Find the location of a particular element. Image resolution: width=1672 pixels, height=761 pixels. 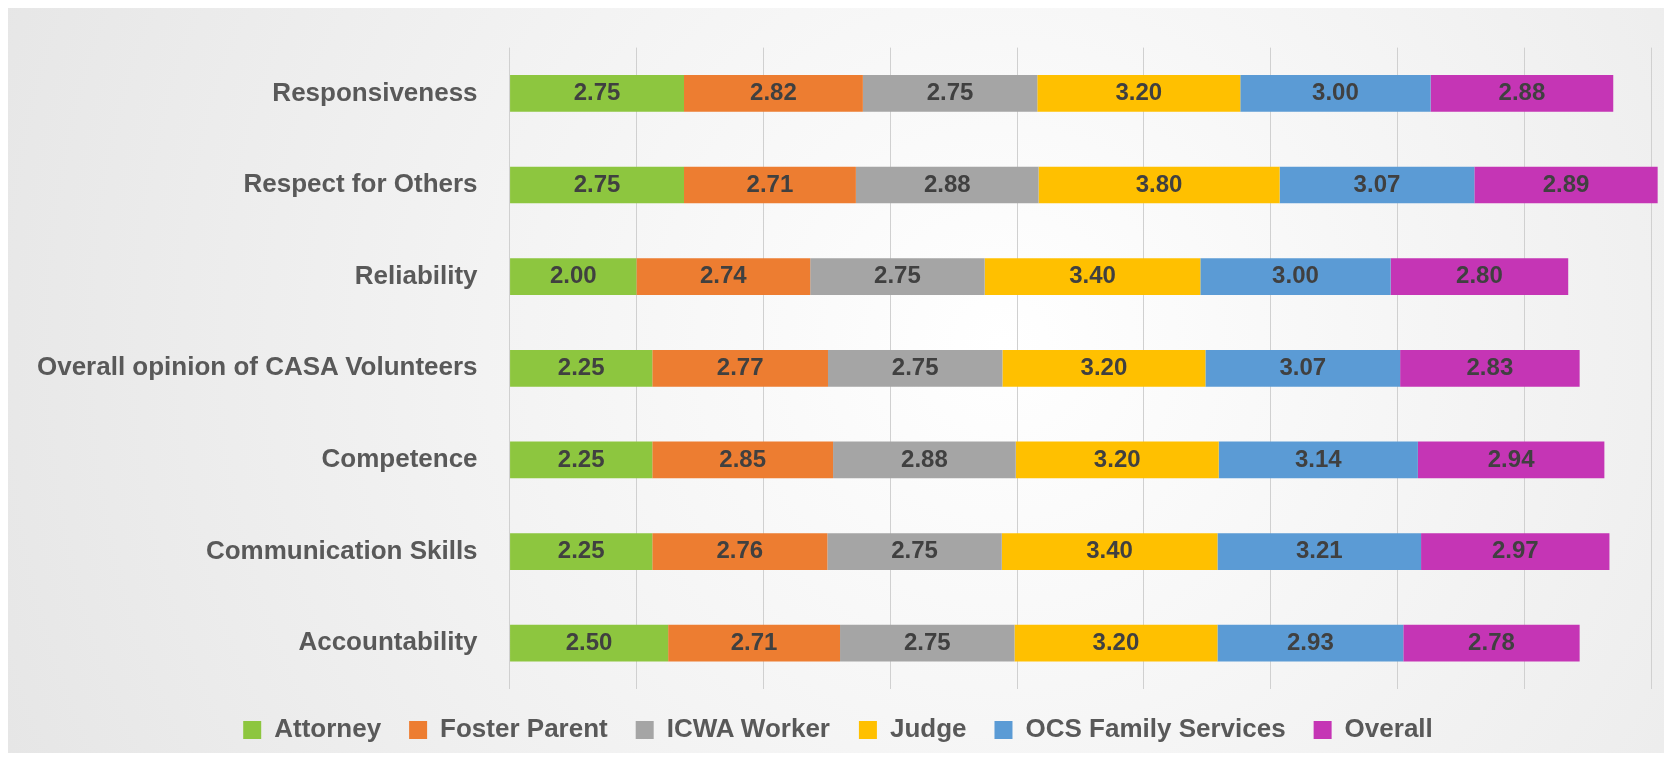

data-label: 2.00 is located at coordinates (573, 275).